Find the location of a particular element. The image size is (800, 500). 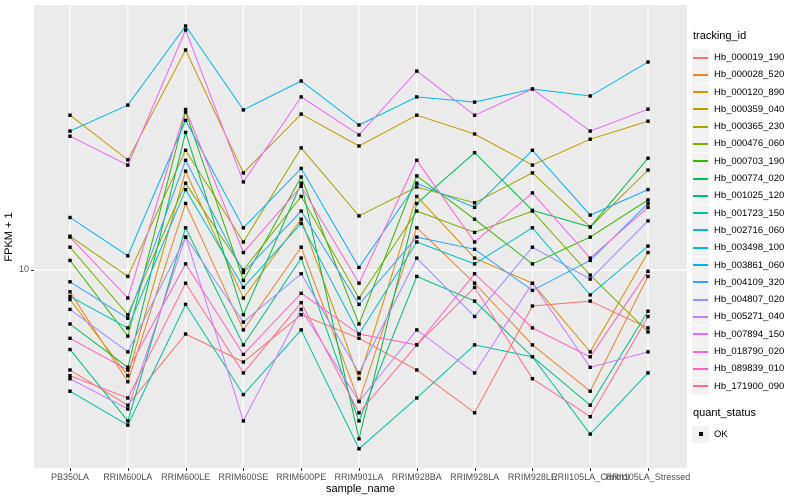

legend-item-Hb_000028_520: Hb_000028_520 is located at coordinates (745, 75).